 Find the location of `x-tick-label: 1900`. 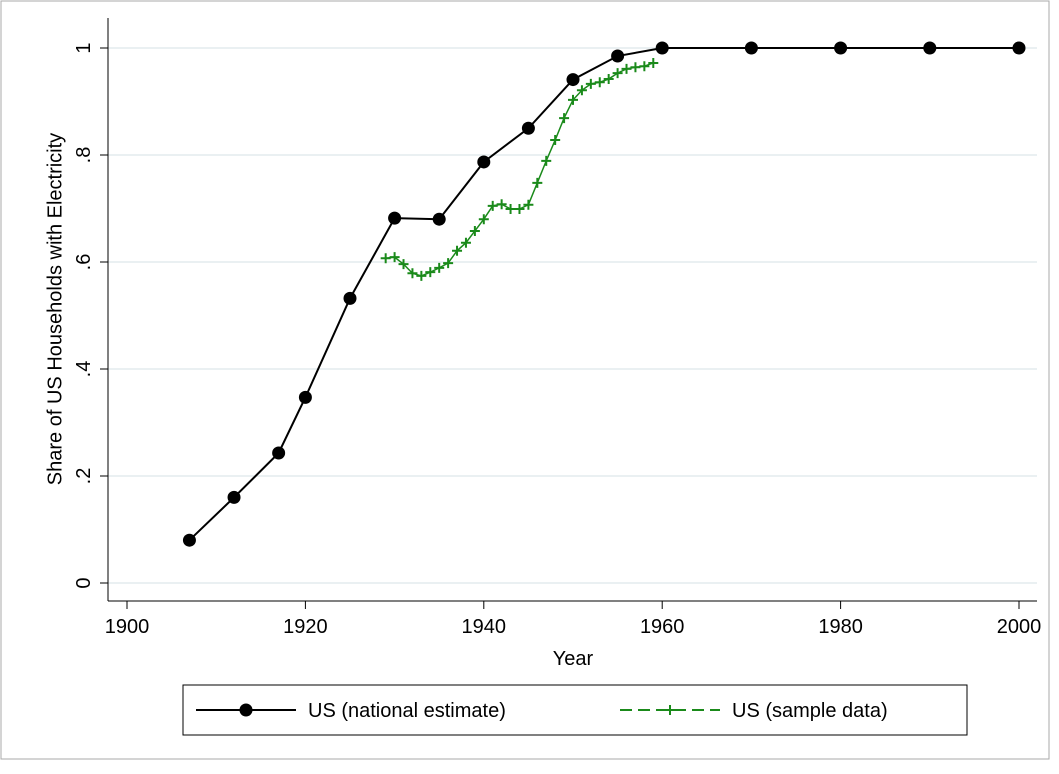

x-tick-label: 1900 is located at coordinates (127, 627).